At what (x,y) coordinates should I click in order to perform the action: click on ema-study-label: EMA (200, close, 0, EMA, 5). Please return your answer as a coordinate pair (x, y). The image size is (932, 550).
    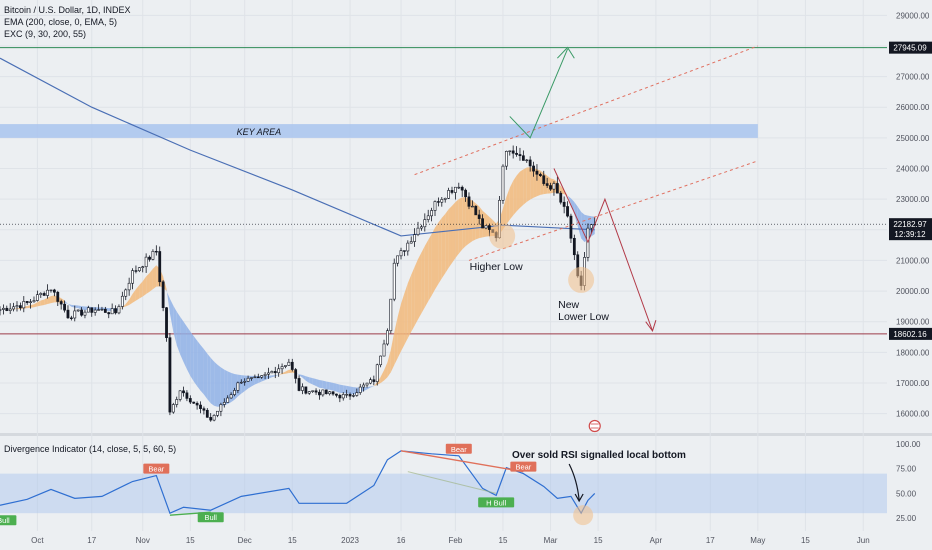
    Looking at the image, I should click on (61, 22).